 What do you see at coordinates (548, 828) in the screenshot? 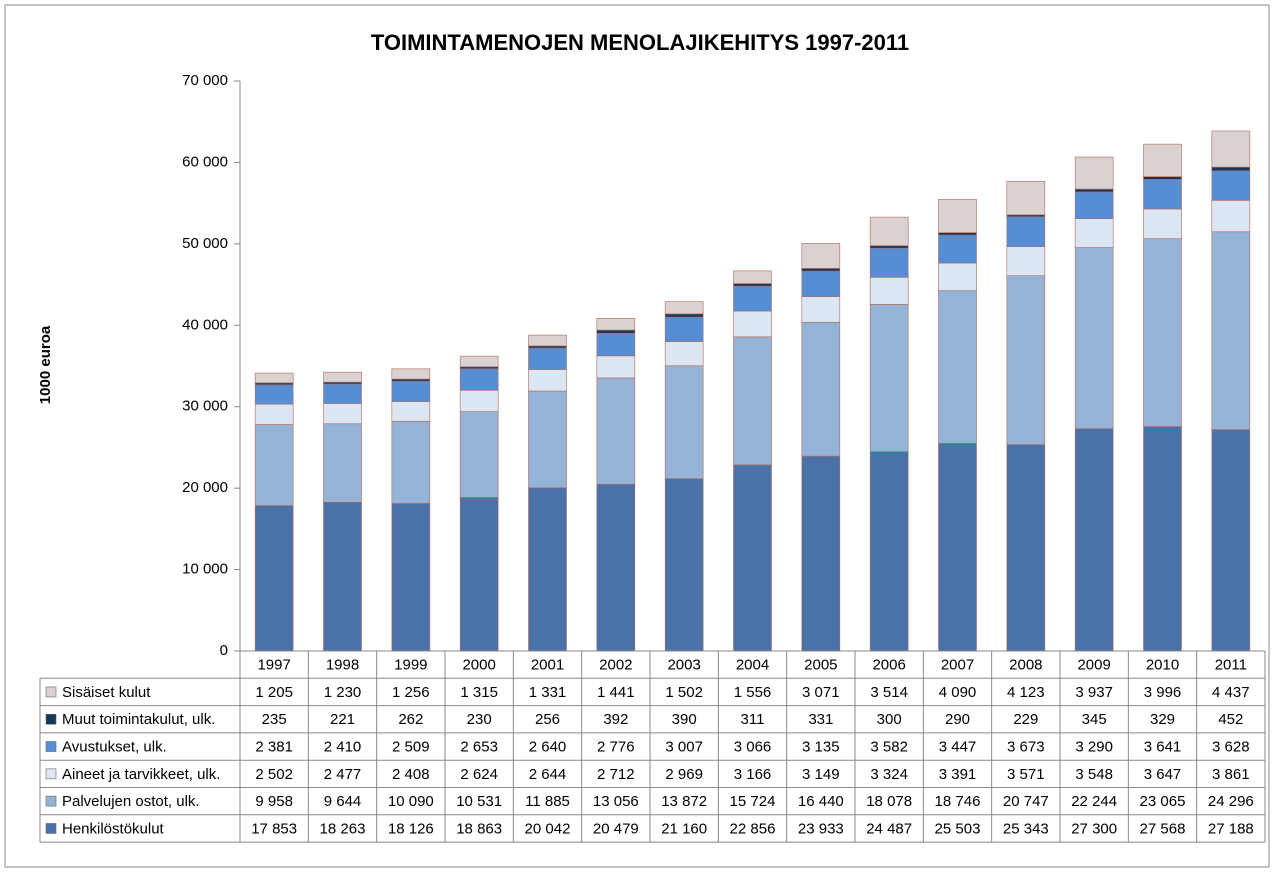
I see `table-value: 20 042` at bounding box center [548, 828].